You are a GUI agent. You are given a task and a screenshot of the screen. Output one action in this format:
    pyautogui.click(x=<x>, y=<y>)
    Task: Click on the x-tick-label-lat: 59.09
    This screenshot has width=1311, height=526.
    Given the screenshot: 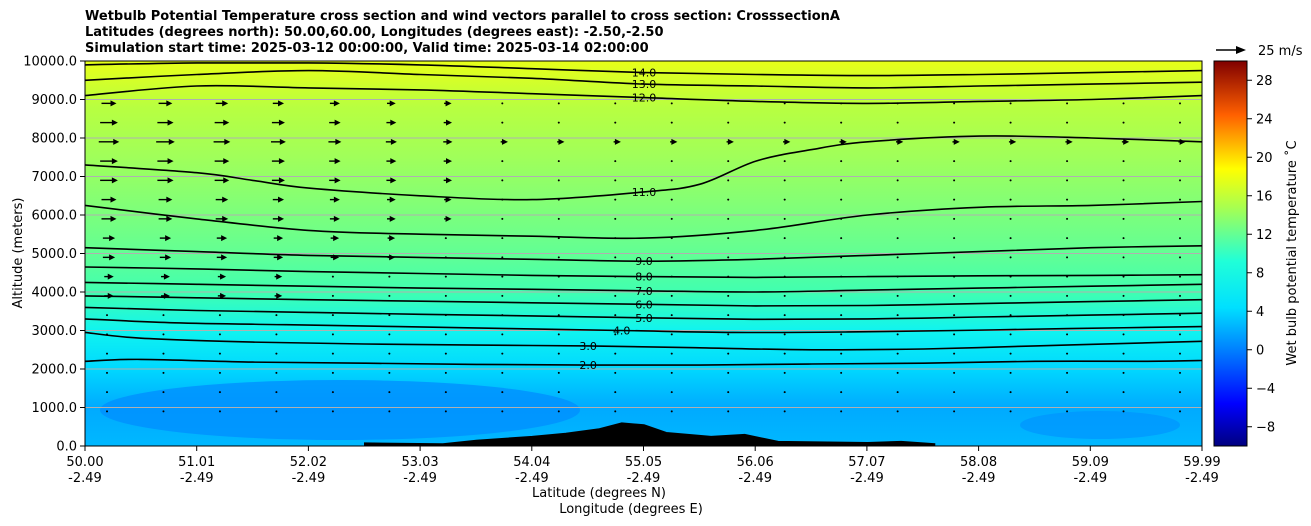 What is the action you would take?
    pyautogui.click(x=1090, y=462)
    